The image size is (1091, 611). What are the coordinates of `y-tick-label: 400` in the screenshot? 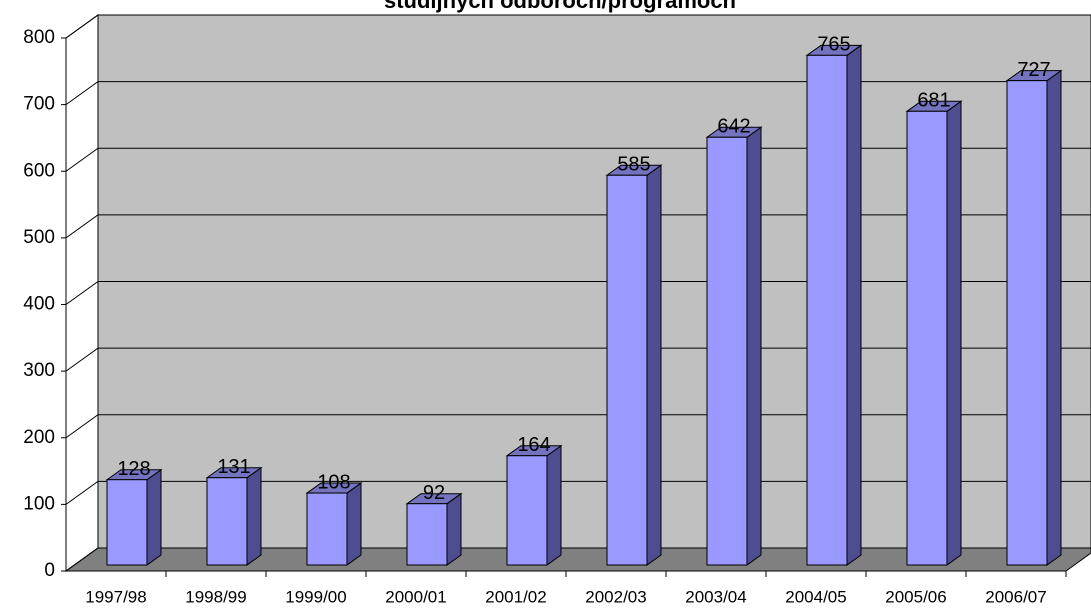 It's located at (39, 304).